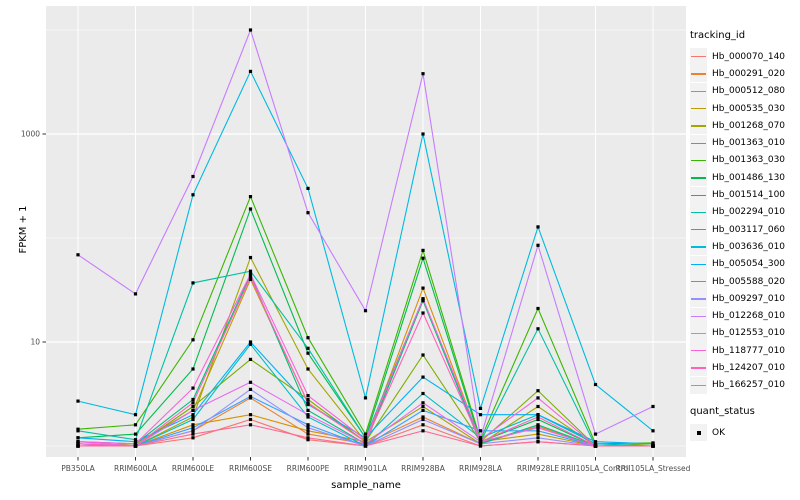 Image resolution: width=800 pixels, height=500 pixels. I want to click on legend-item-Hb_000070_140: Hb_000070_140, so click(745, 57).